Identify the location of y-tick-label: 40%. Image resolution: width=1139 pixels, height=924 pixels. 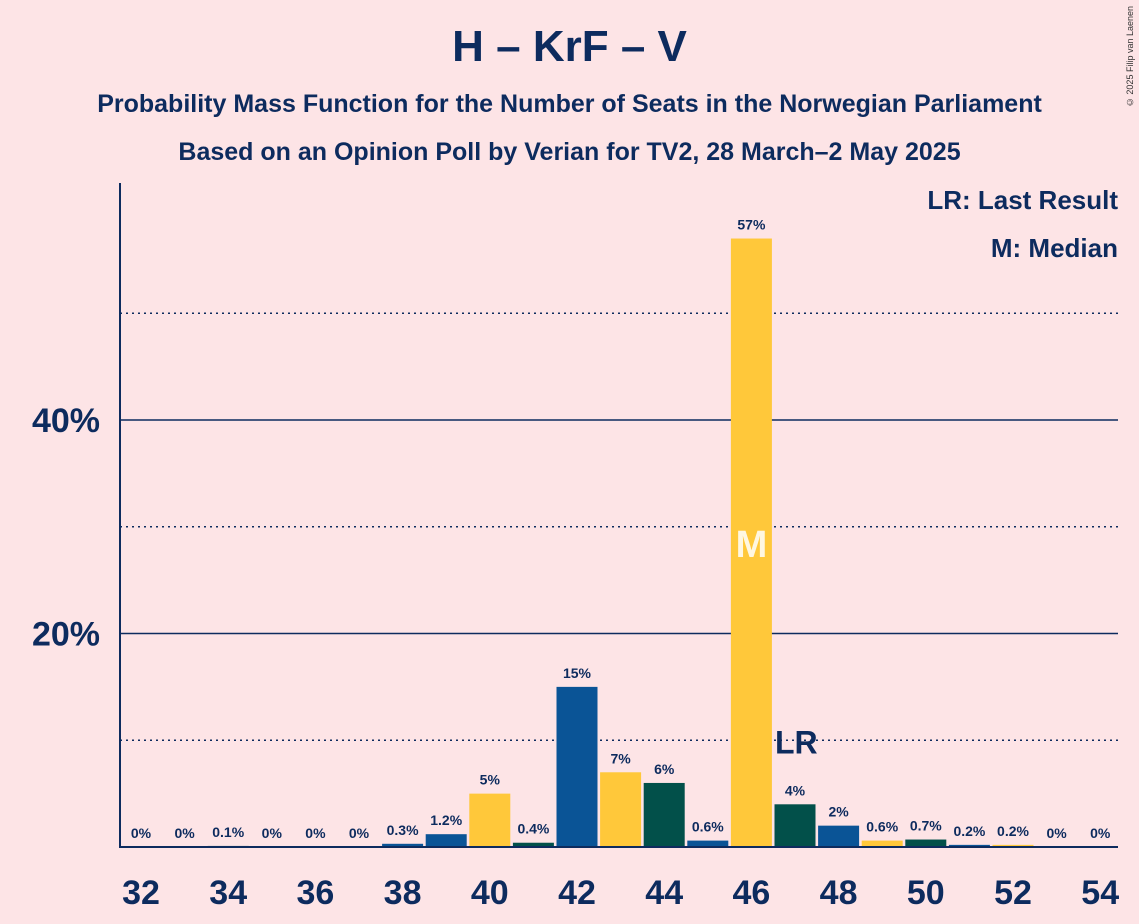
(66, 421).